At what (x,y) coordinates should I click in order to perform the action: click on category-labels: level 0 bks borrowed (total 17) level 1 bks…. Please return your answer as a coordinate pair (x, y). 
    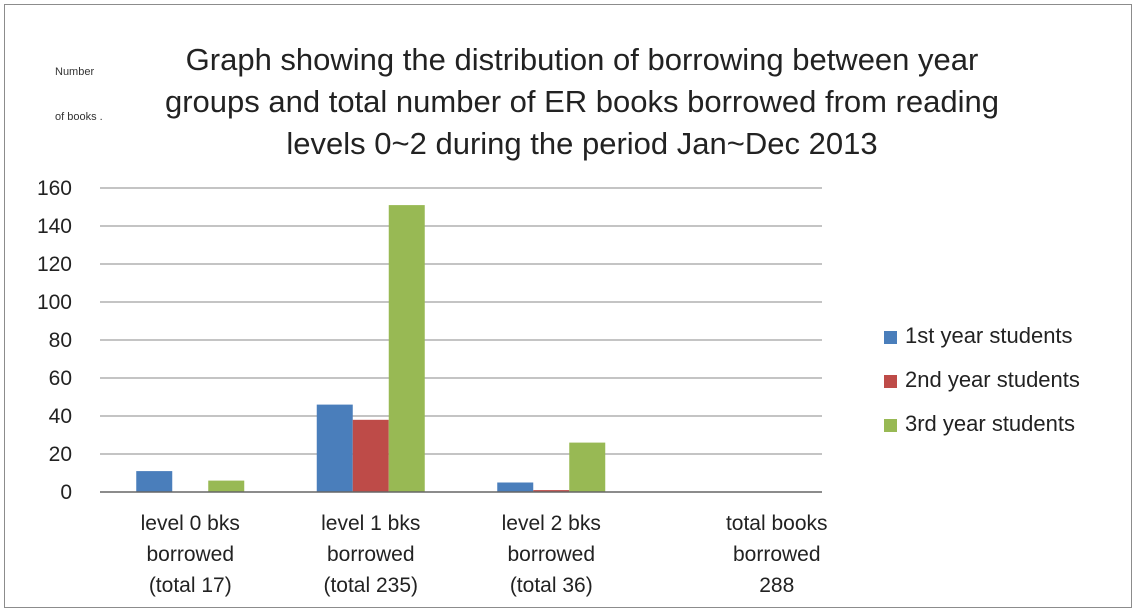
    Looking at the image, I should click on (484, 554).